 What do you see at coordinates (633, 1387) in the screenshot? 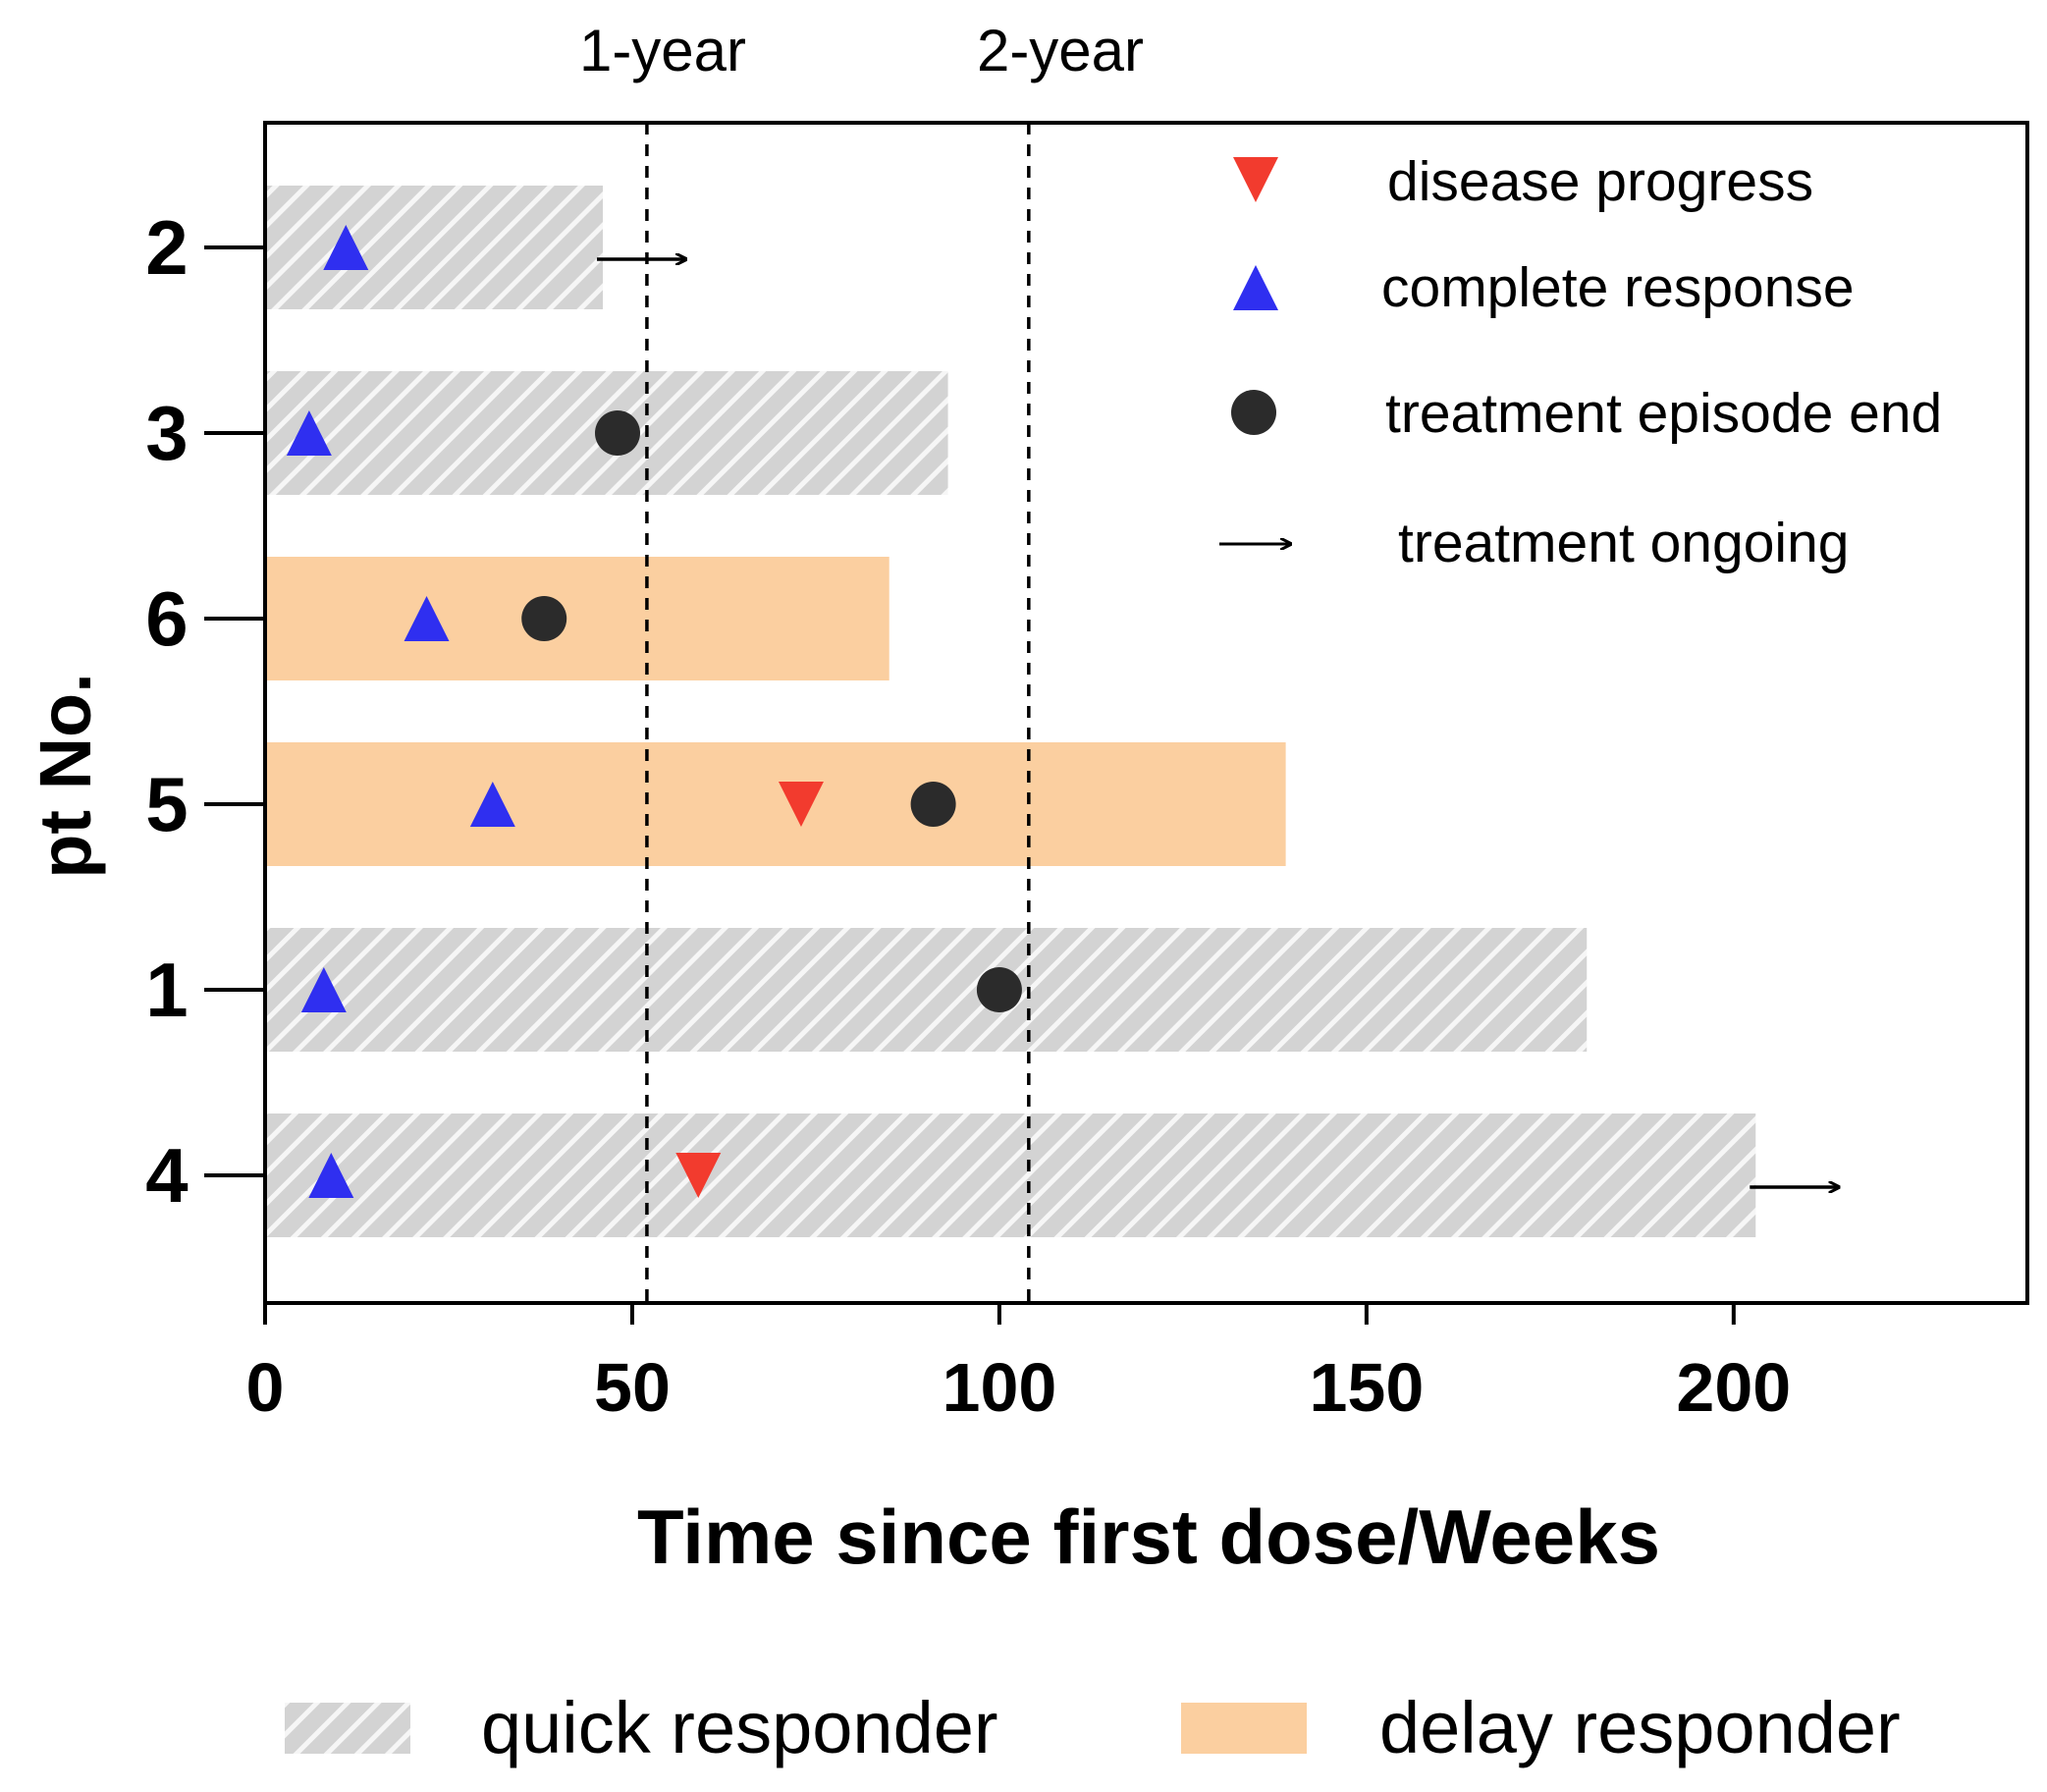
I see `x-tick-label-50: 50` at bounding box center [633, 1387].